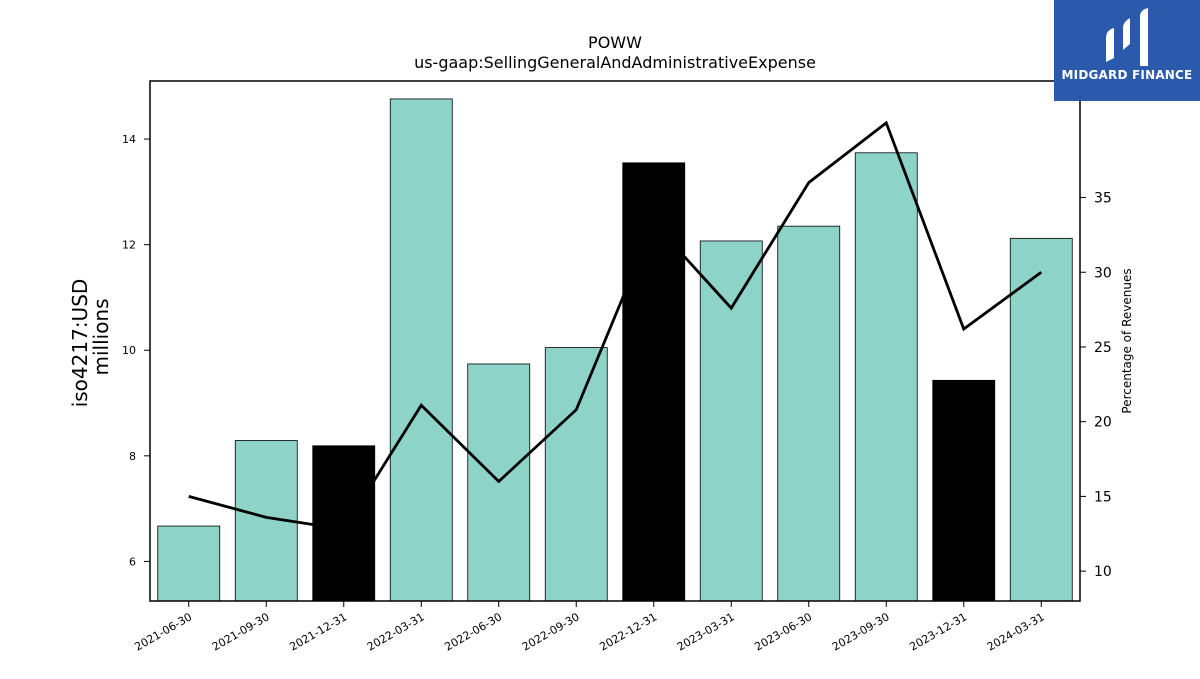  I want to click on y-axis-right: 10 15 20 25 30 35, so click(1096, 385).